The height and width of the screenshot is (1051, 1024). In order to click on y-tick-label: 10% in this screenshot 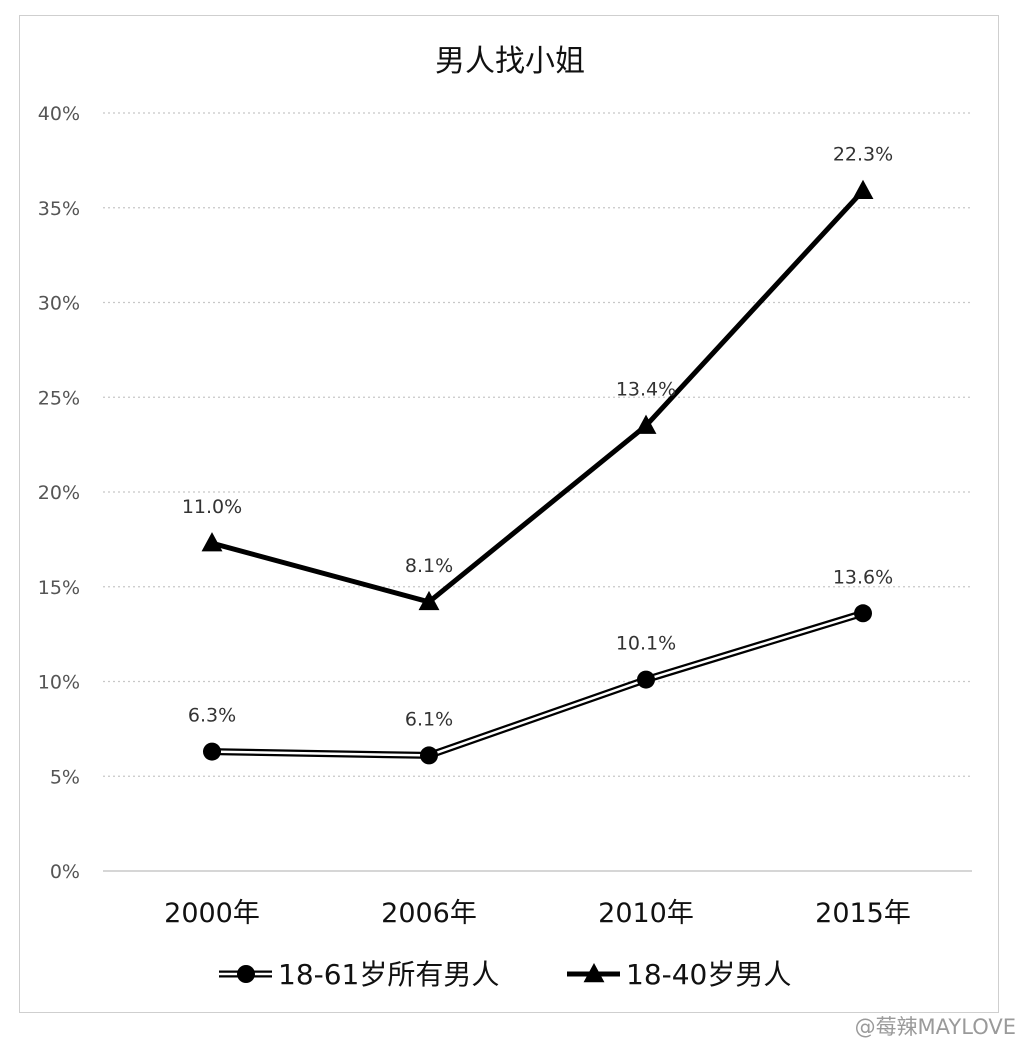, I will do `click(59, 683)`.